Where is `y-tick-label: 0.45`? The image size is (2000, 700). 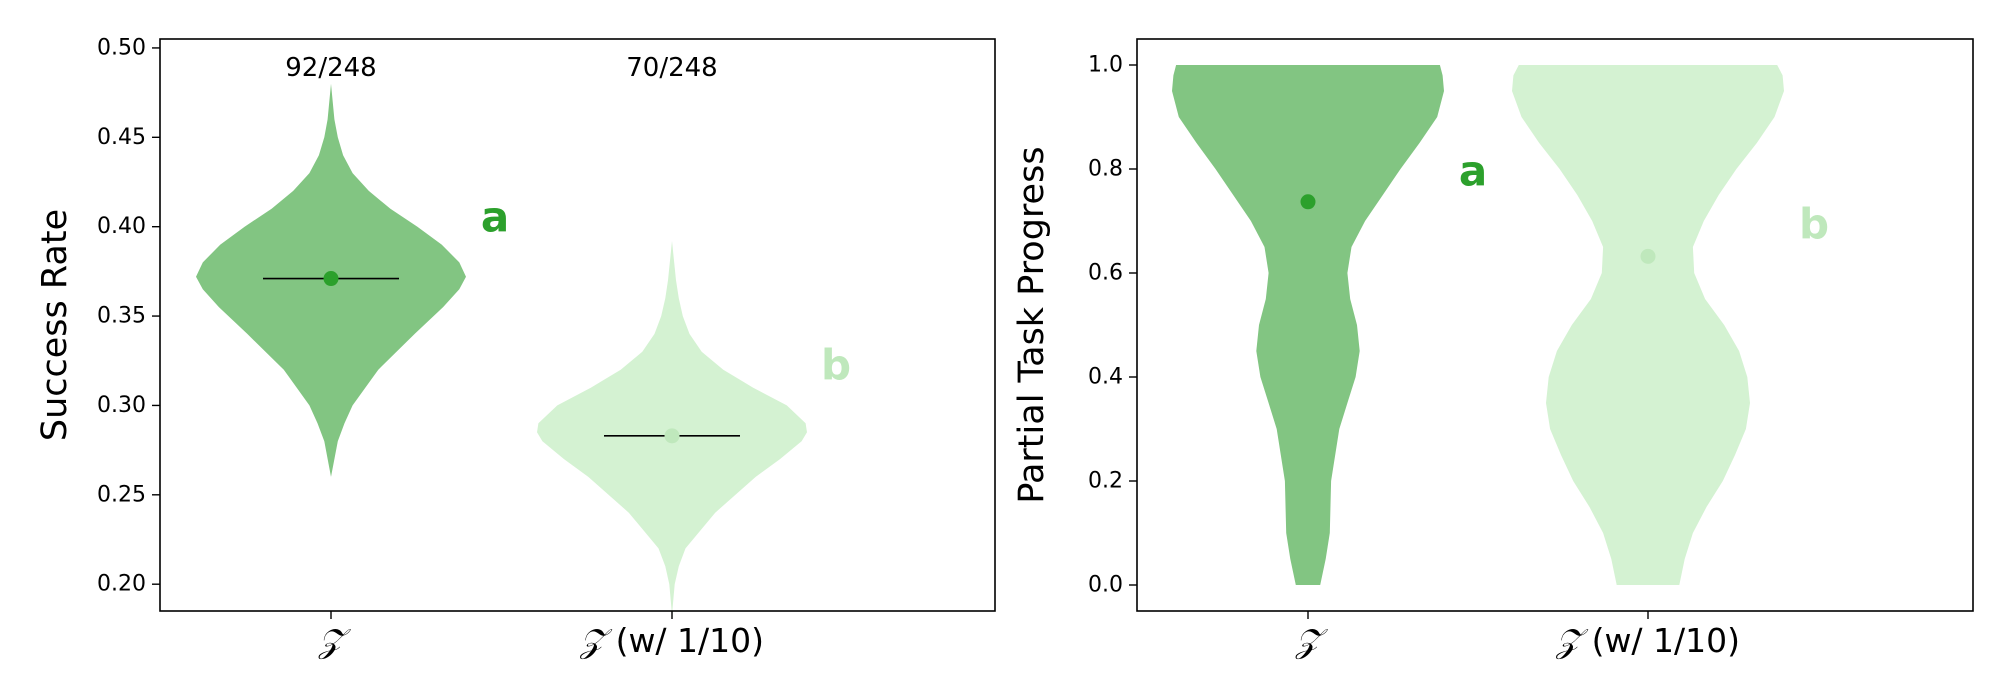 y-tick-label: 0.45 is located at coordinates (121, 137).